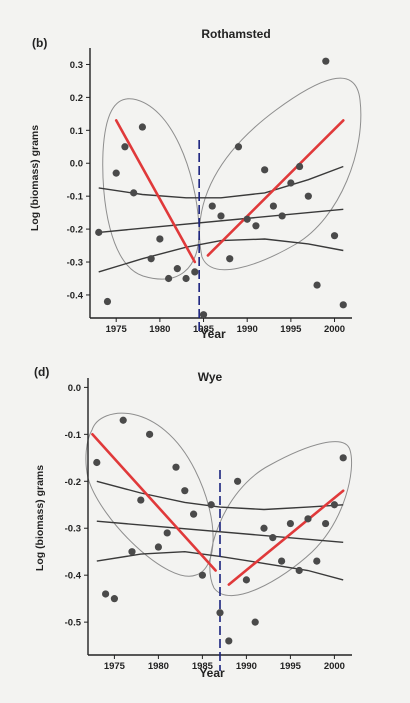  I want to click on y-tick-label: -0.2, so click(73, 482).